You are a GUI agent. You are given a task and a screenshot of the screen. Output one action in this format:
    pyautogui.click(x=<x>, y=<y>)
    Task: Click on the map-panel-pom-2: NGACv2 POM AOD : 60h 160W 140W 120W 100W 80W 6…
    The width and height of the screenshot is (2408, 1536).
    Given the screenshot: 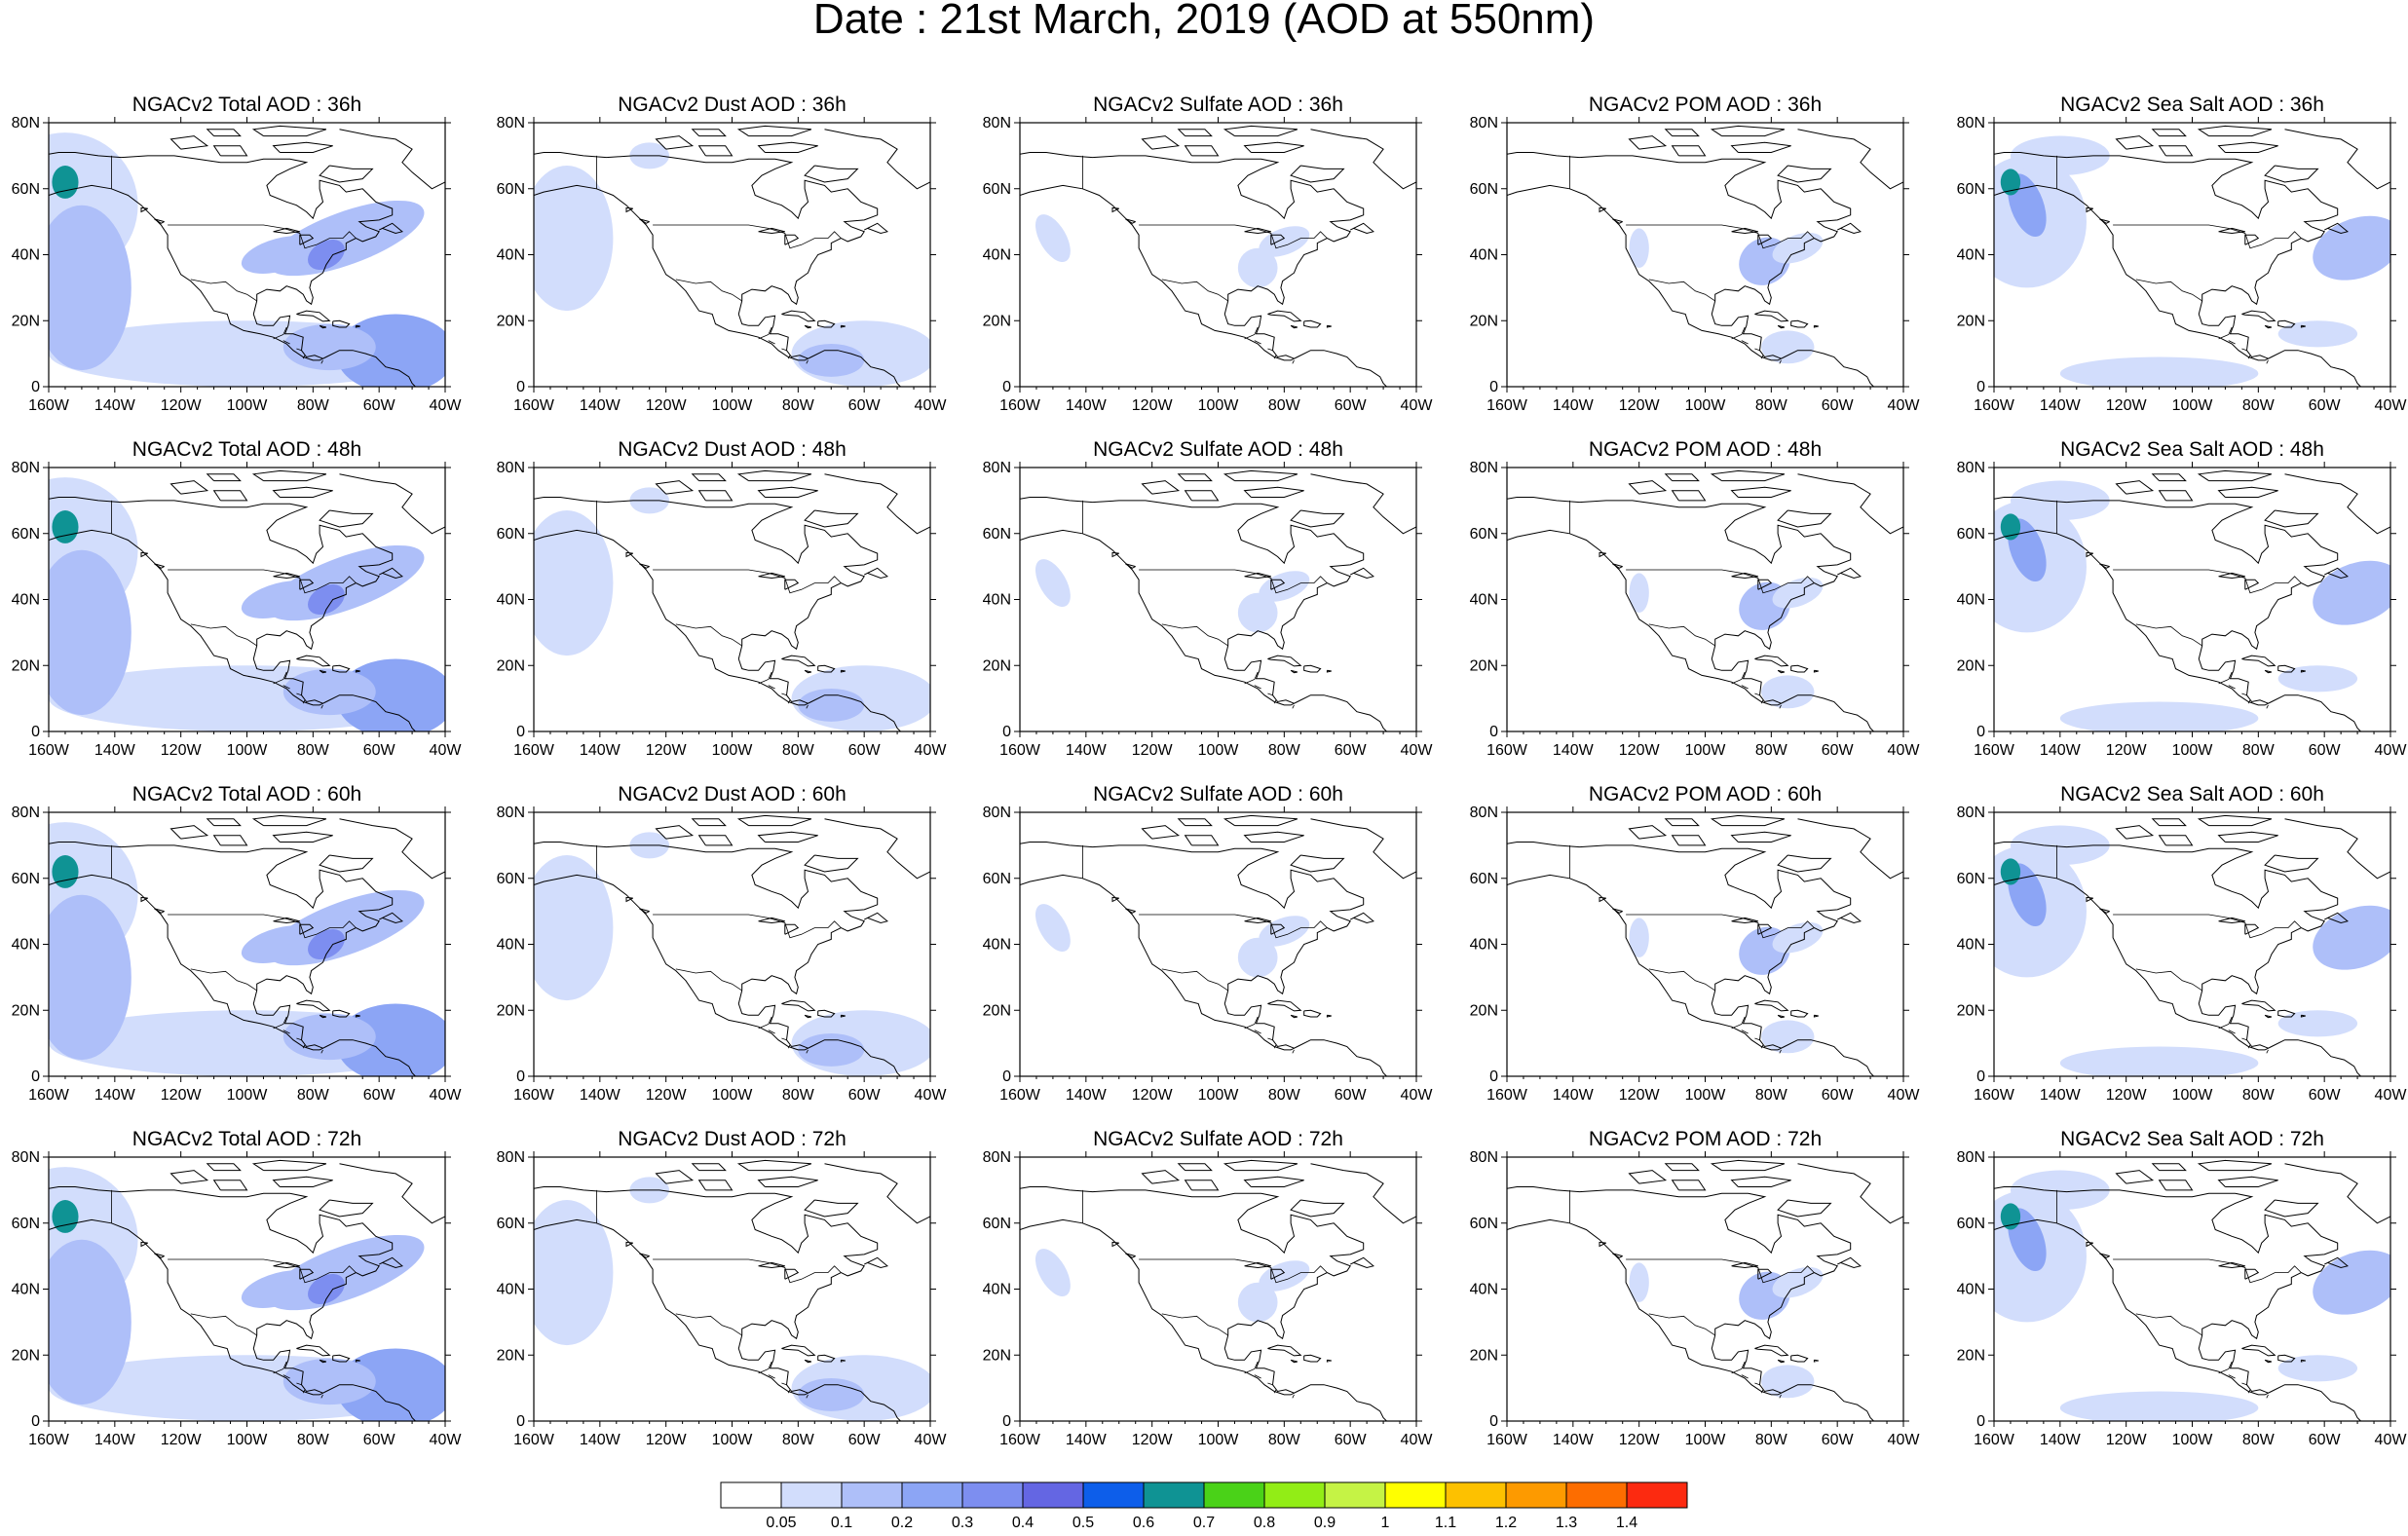 What is the action you would take?
    pyautogui.click(x=1701, y=944)
    